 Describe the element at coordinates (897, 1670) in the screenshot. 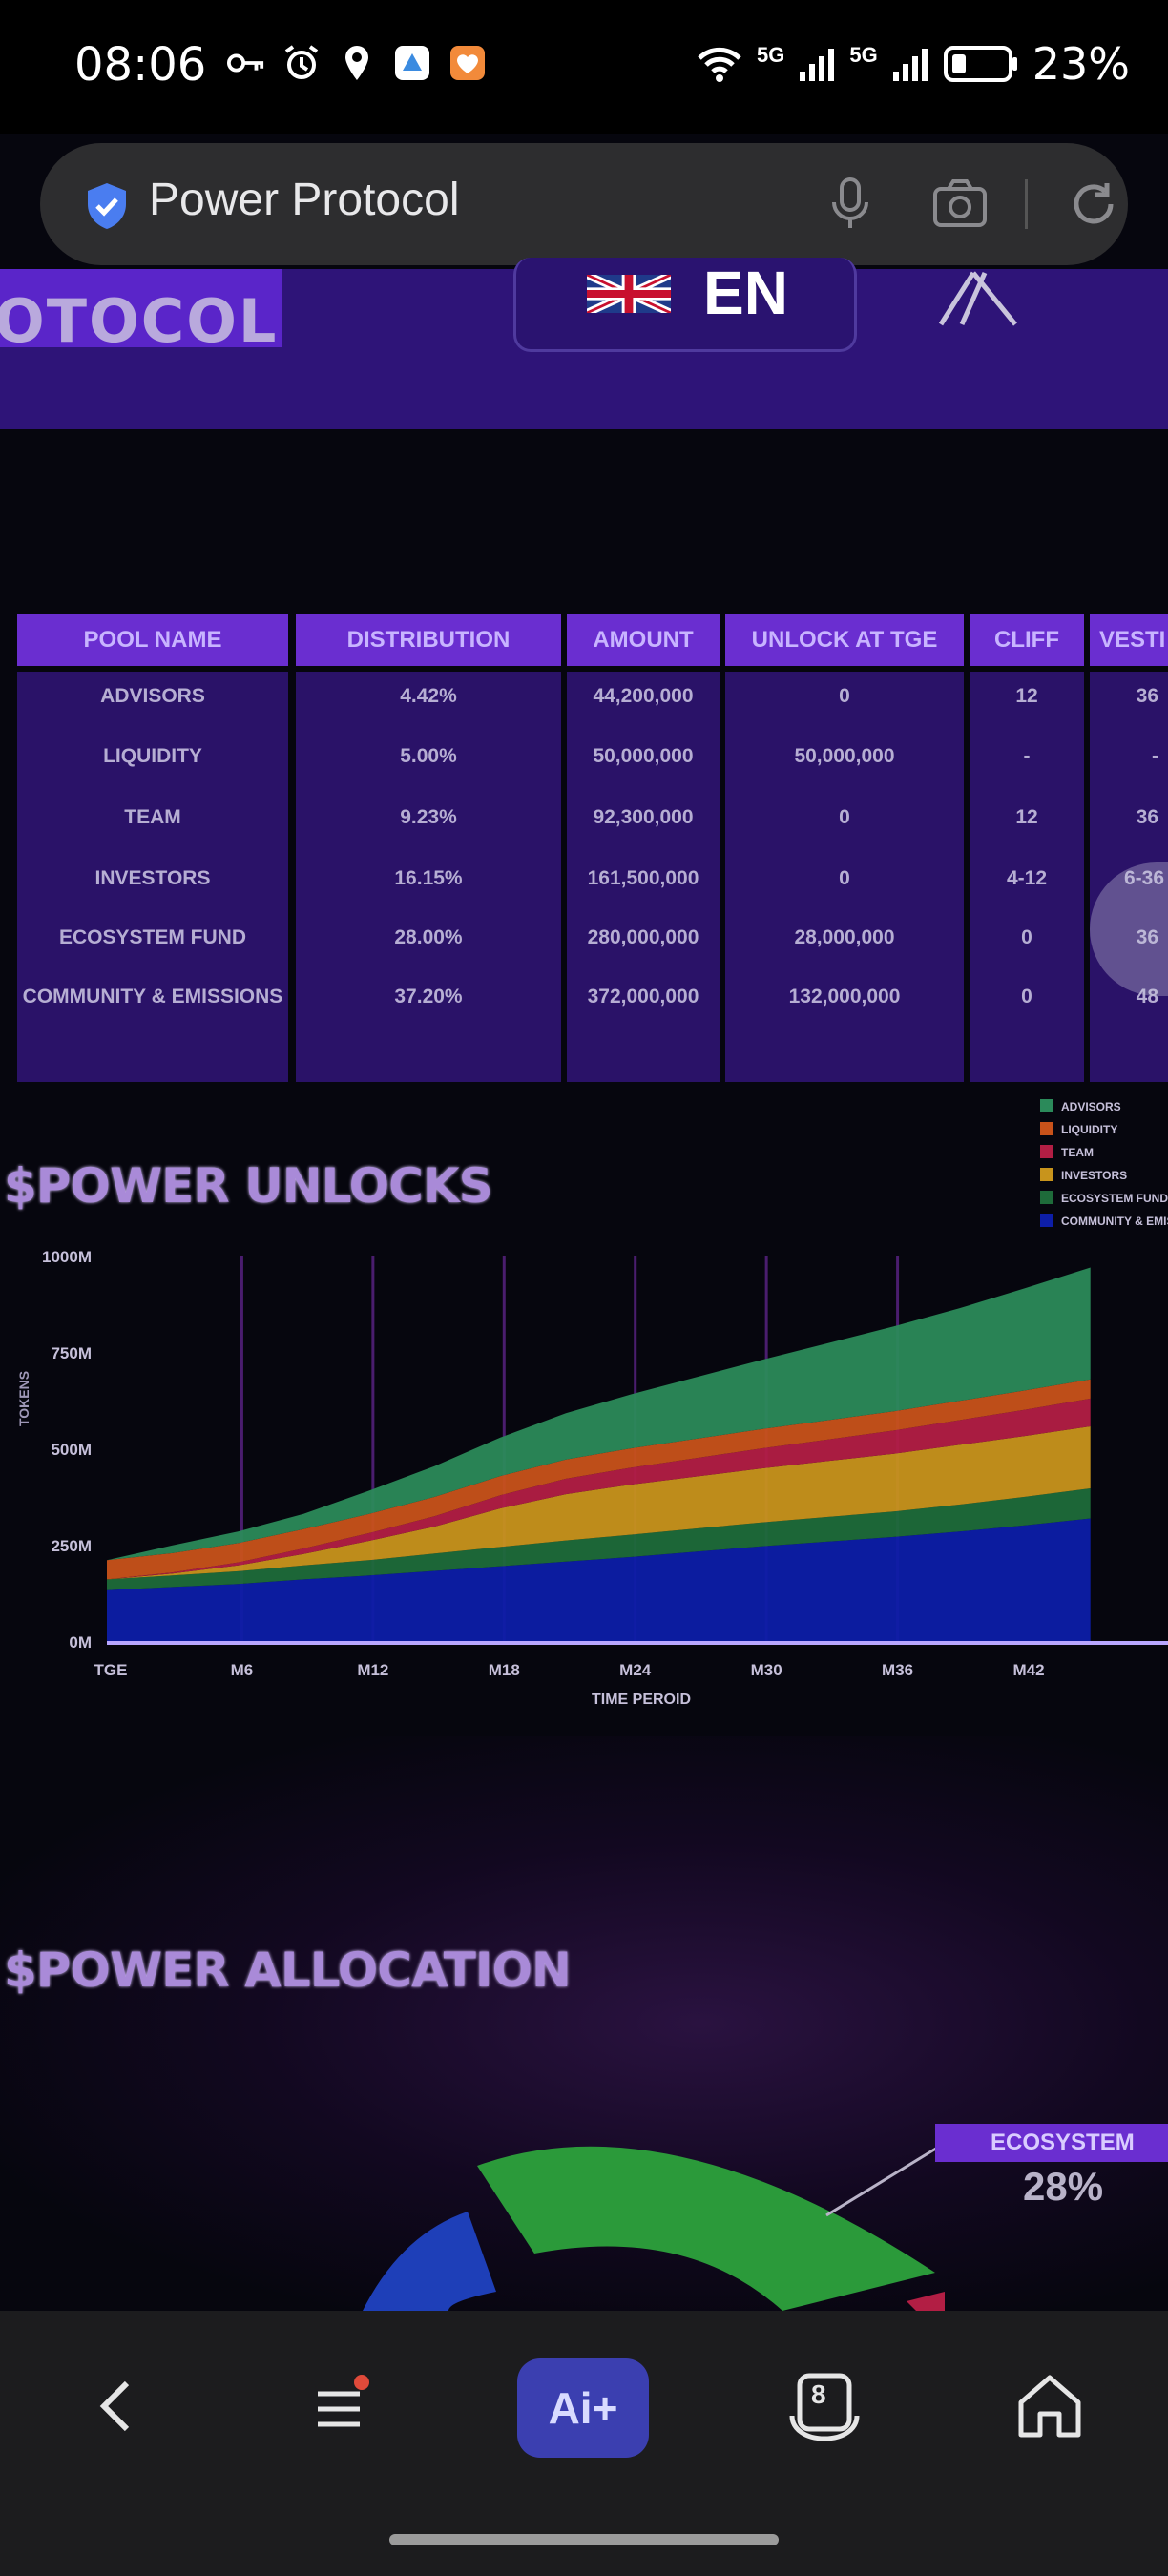

I see `x-tick-label: M36` at that location.